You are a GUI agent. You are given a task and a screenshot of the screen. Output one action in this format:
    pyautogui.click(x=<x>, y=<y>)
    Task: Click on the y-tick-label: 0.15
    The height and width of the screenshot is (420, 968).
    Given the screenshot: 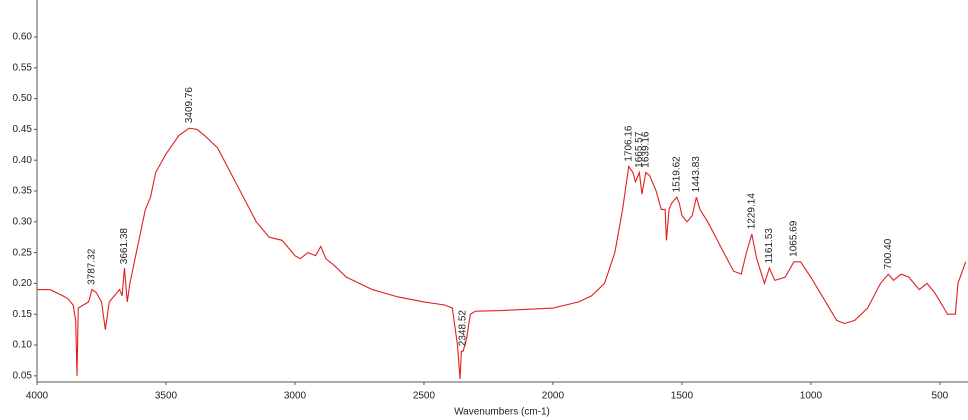 What is the action you would take?
    pyautogui.click(x=23, y=314)
    